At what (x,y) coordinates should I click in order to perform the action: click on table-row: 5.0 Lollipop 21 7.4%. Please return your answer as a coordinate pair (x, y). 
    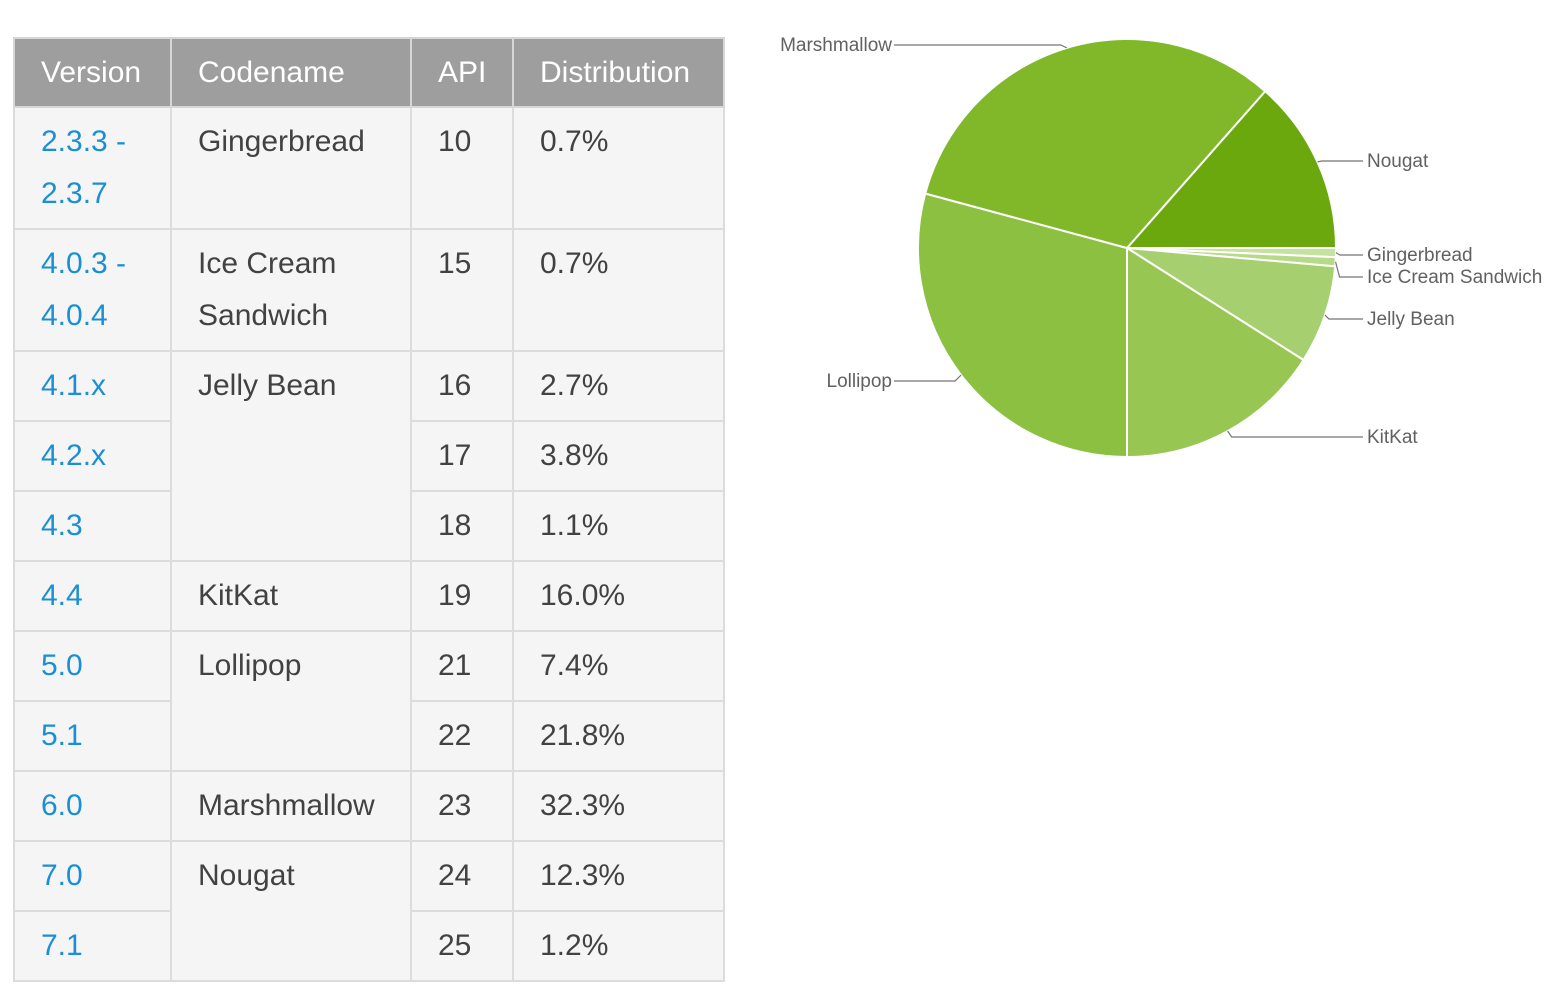
    Looking at the image, I should click on (369, 701).